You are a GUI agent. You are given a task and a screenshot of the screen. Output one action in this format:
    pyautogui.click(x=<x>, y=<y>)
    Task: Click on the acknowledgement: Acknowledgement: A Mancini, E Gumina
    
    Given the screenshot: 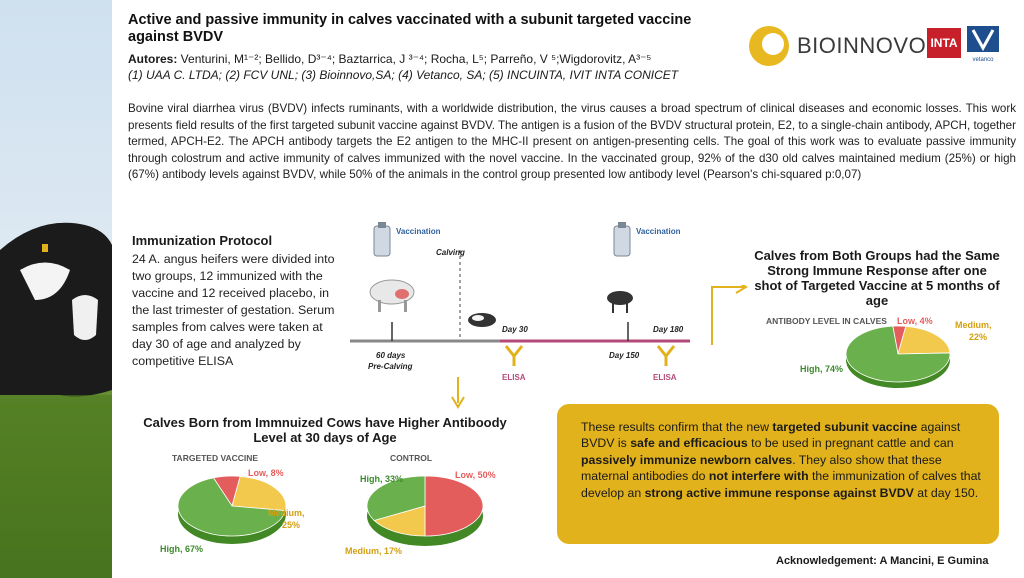 What is the action you would take?
    pyautogui.click(x=882, y=561)
    